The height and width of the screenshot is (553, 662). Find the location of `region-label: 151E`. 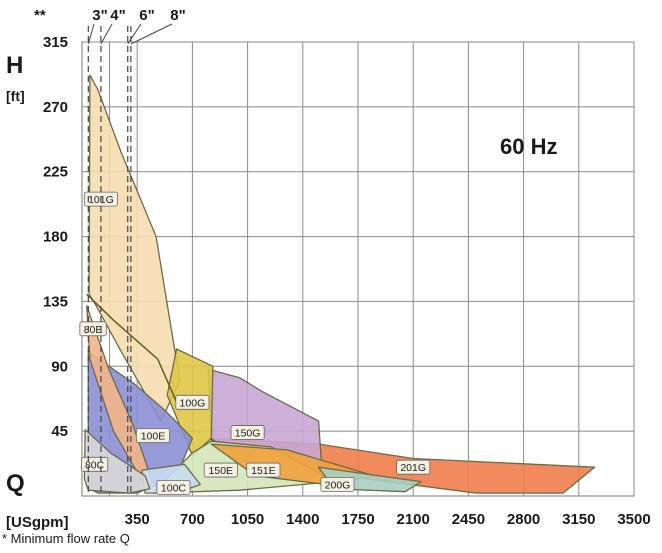

region-label: 151E is located at coordinates (263, 471).